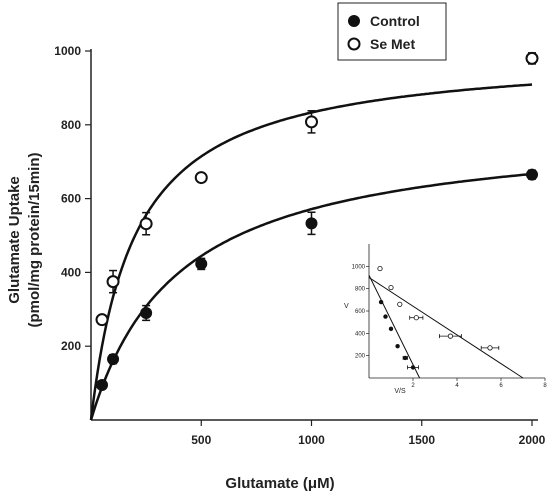 The height and width of the screenshot is (497, 550). What do you see at coordinates (400, 391) in the screenshot?
I see `inset-x-axis-title: V/S` at bounding box center [400, 391].